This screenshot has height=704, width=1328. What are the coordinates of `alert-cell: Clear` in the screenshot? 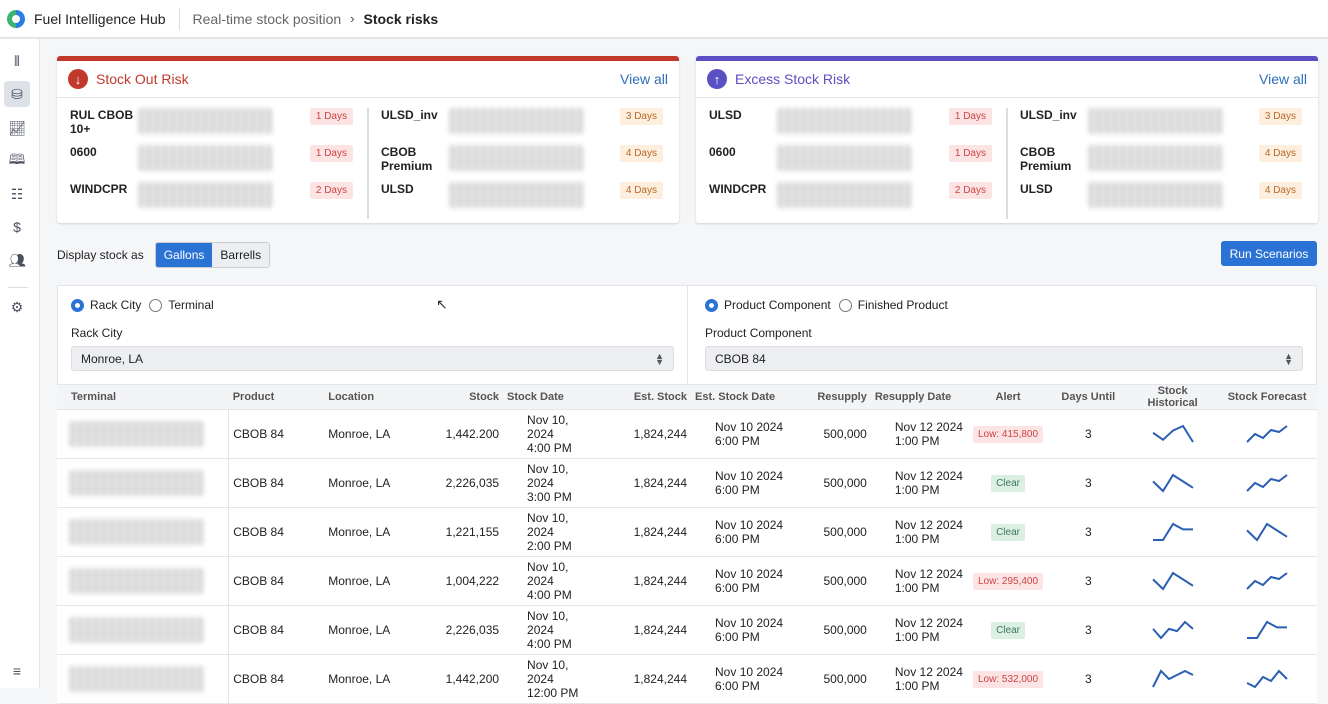 It's located at (1008, 483).